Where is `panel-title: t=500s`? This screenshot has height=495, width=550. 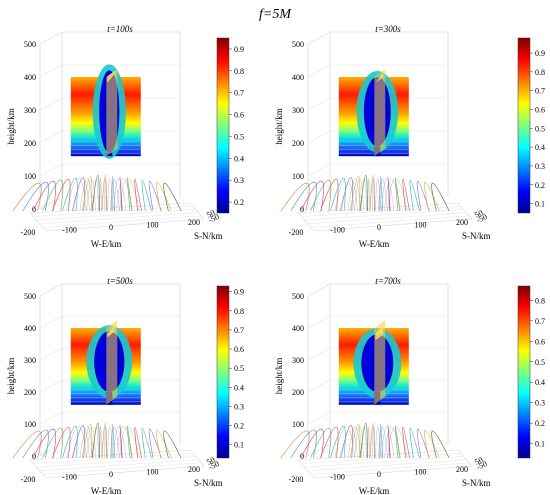
panel-title: t=500s is located at coordinates (120, 281).